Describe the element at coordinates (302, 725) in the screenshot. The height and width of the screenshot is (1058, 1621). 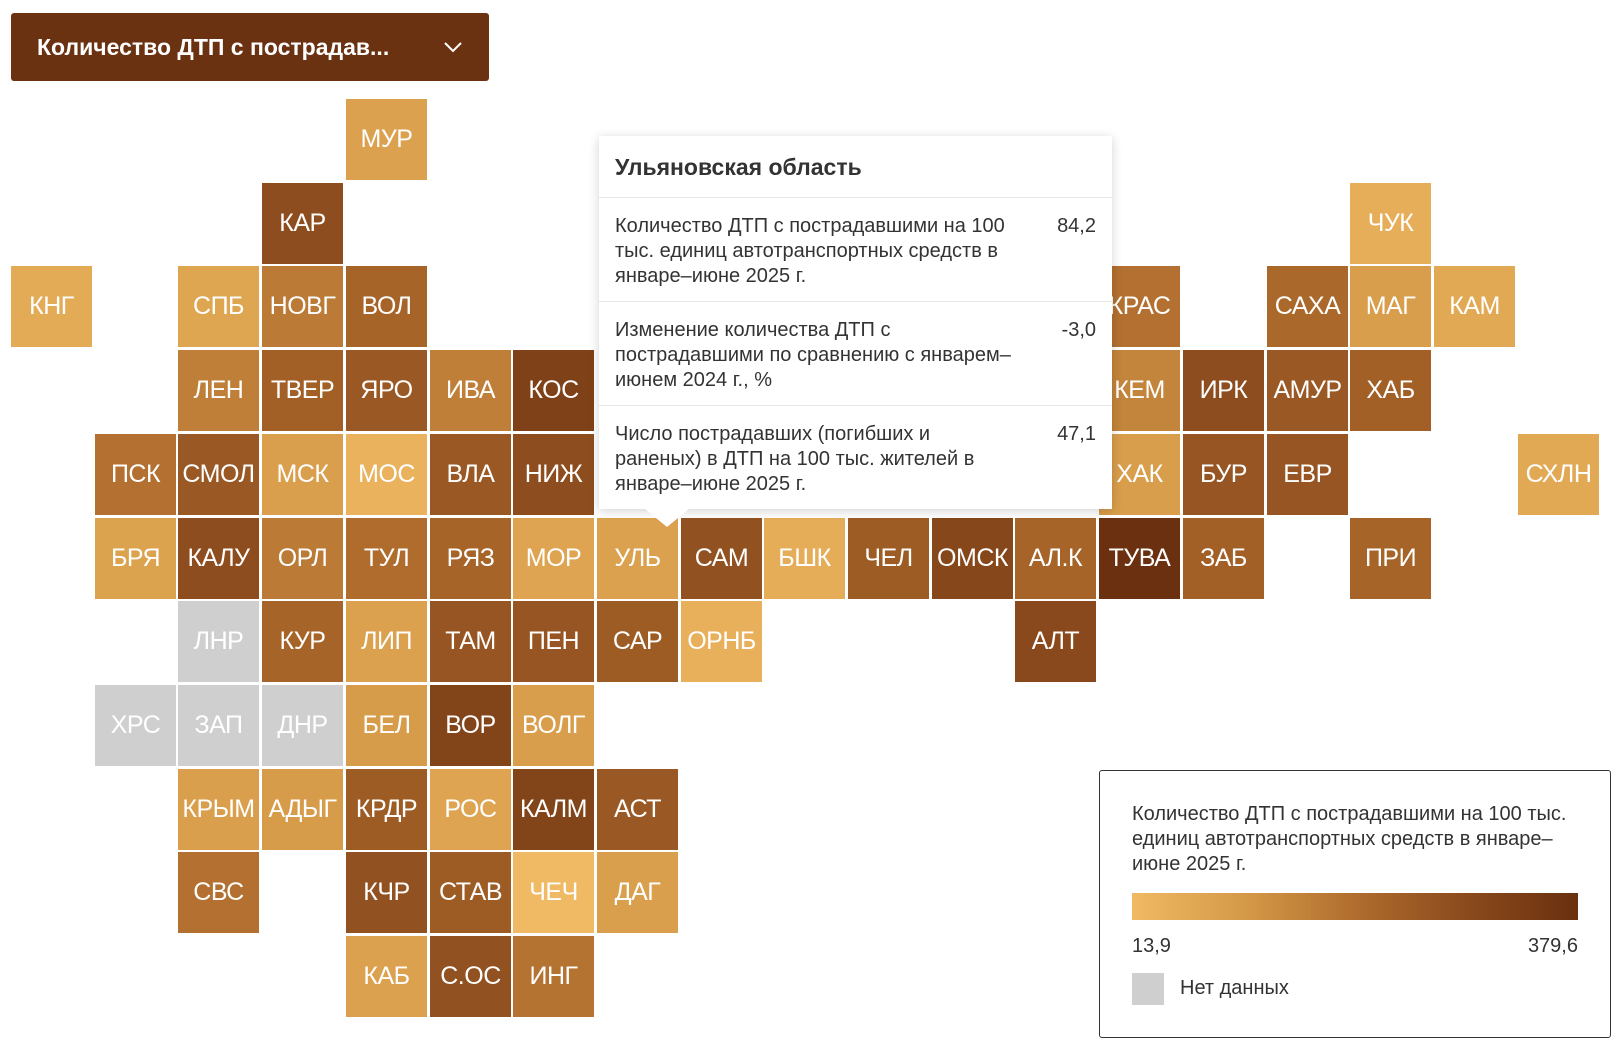
I see `region-tile: ДНР` at that location.